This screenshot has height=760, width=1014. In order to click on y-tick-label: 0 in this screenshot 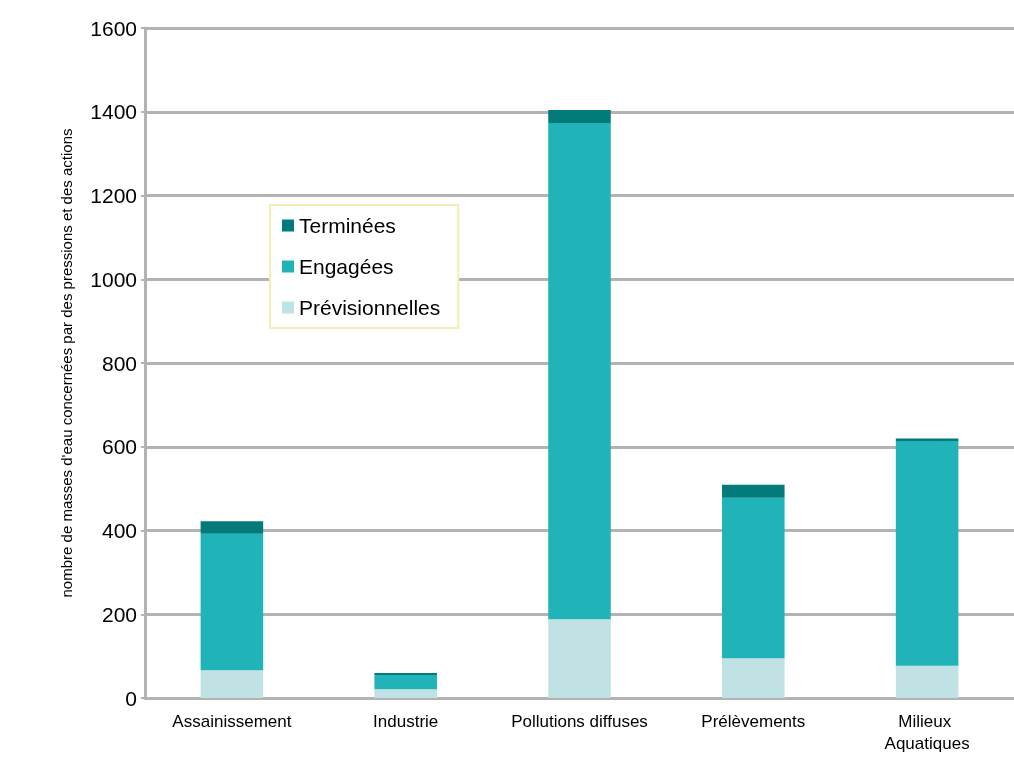, I will do `click(131, 698)`.